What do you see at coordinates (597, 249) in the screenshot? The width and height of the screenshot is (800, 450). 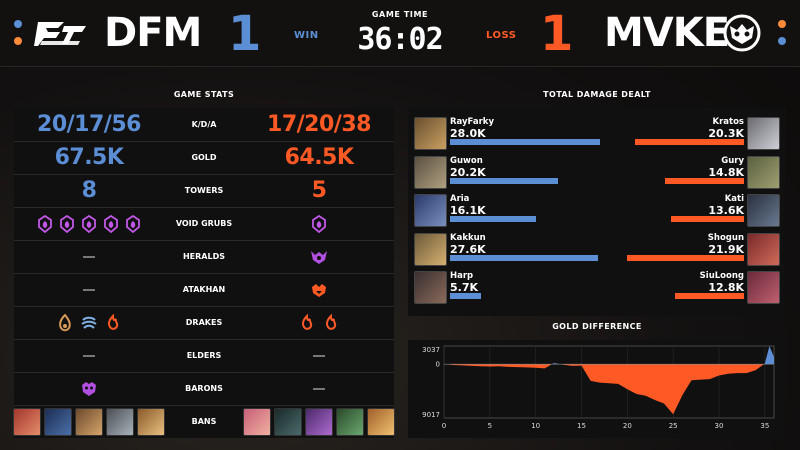 I see `damage-row: Kakkun 27.6K Shogun 21.9K` at bounding box center [597, 249].